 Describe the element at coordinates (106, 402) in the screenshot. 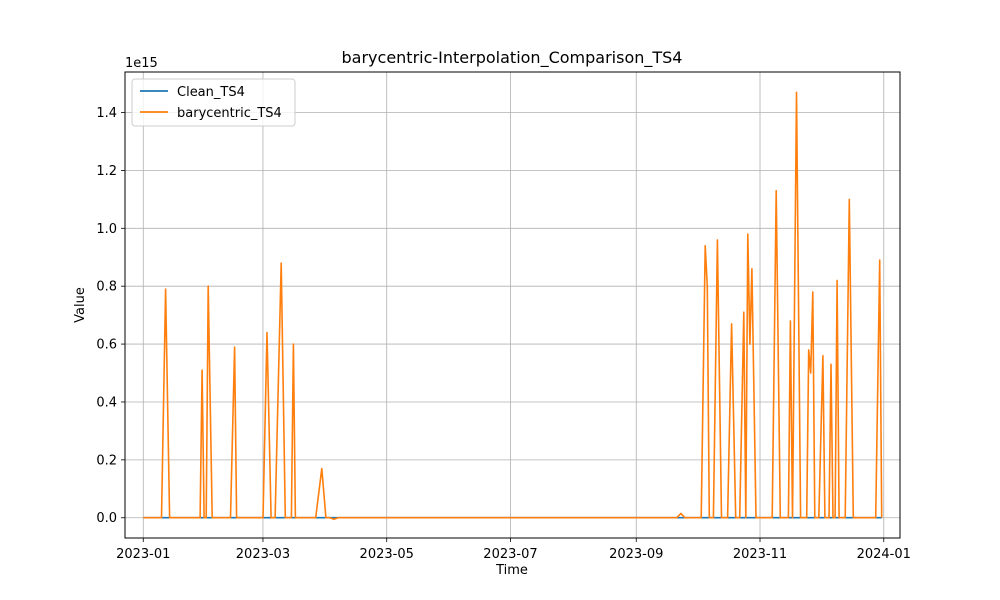

I see `y-tick-label: 0.4` at that location.